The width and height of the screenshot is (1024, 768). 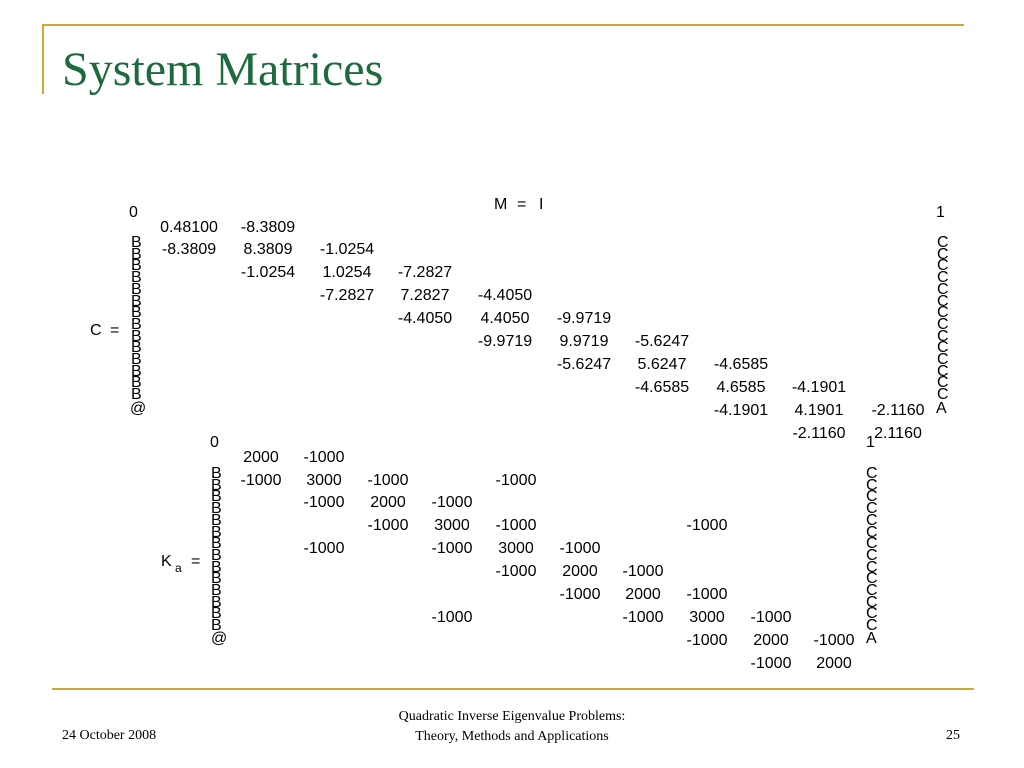 I want to click on footer-title-line1: Quadratic Inverse Eigenvalue Problems:, so click(x=512, y=716).